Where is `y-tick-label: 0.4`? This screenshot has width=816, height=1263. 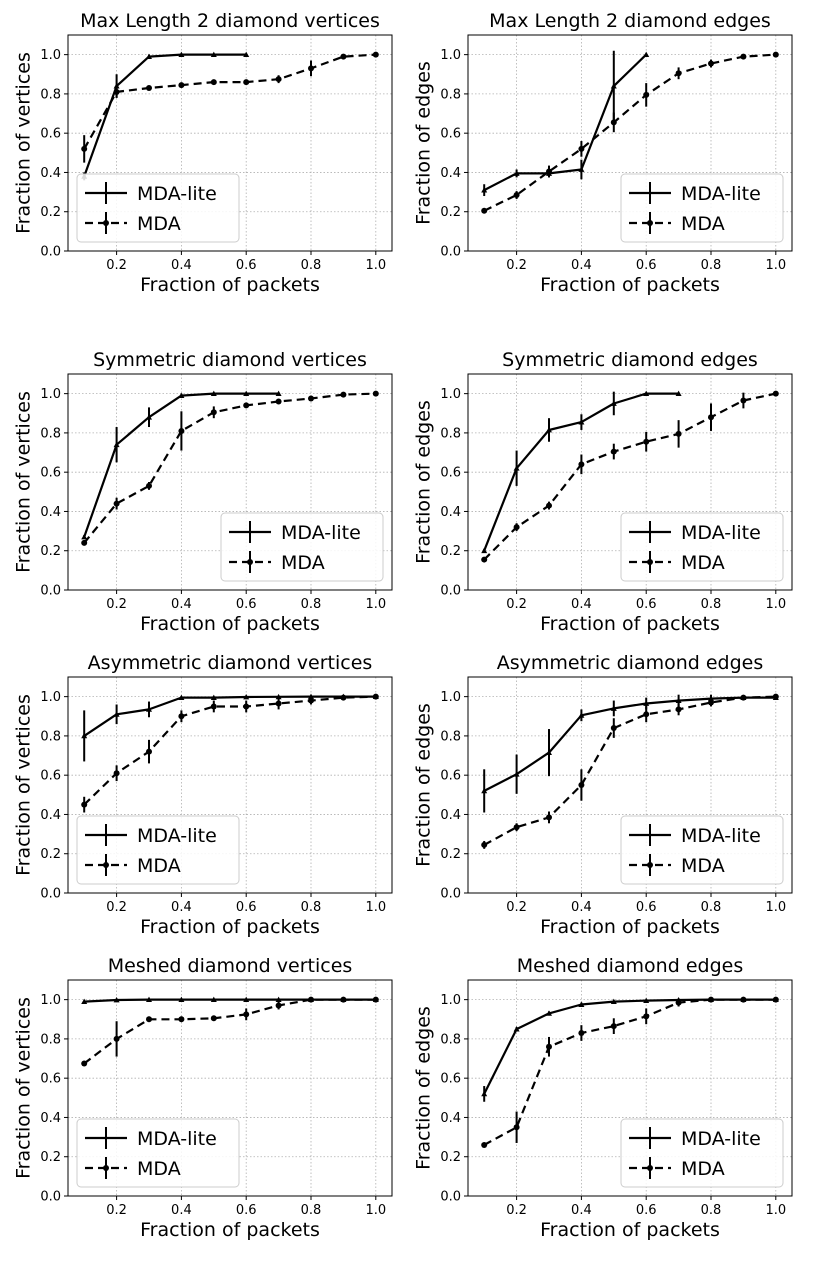 y-tick-label: 0.4 is located at coordinates (450, 815).